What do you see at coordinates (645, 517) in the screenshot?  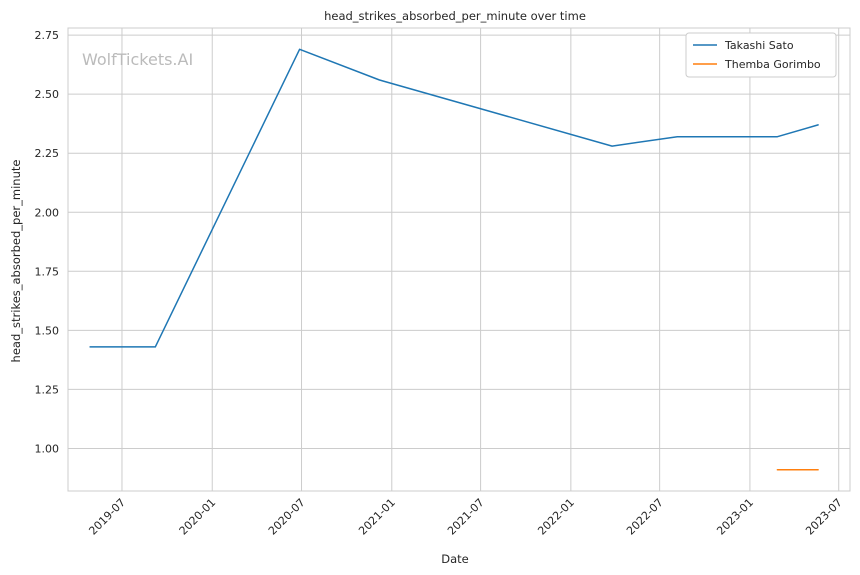 I see `x-tick-label: 2022-07` at bounding box center [645, 517].